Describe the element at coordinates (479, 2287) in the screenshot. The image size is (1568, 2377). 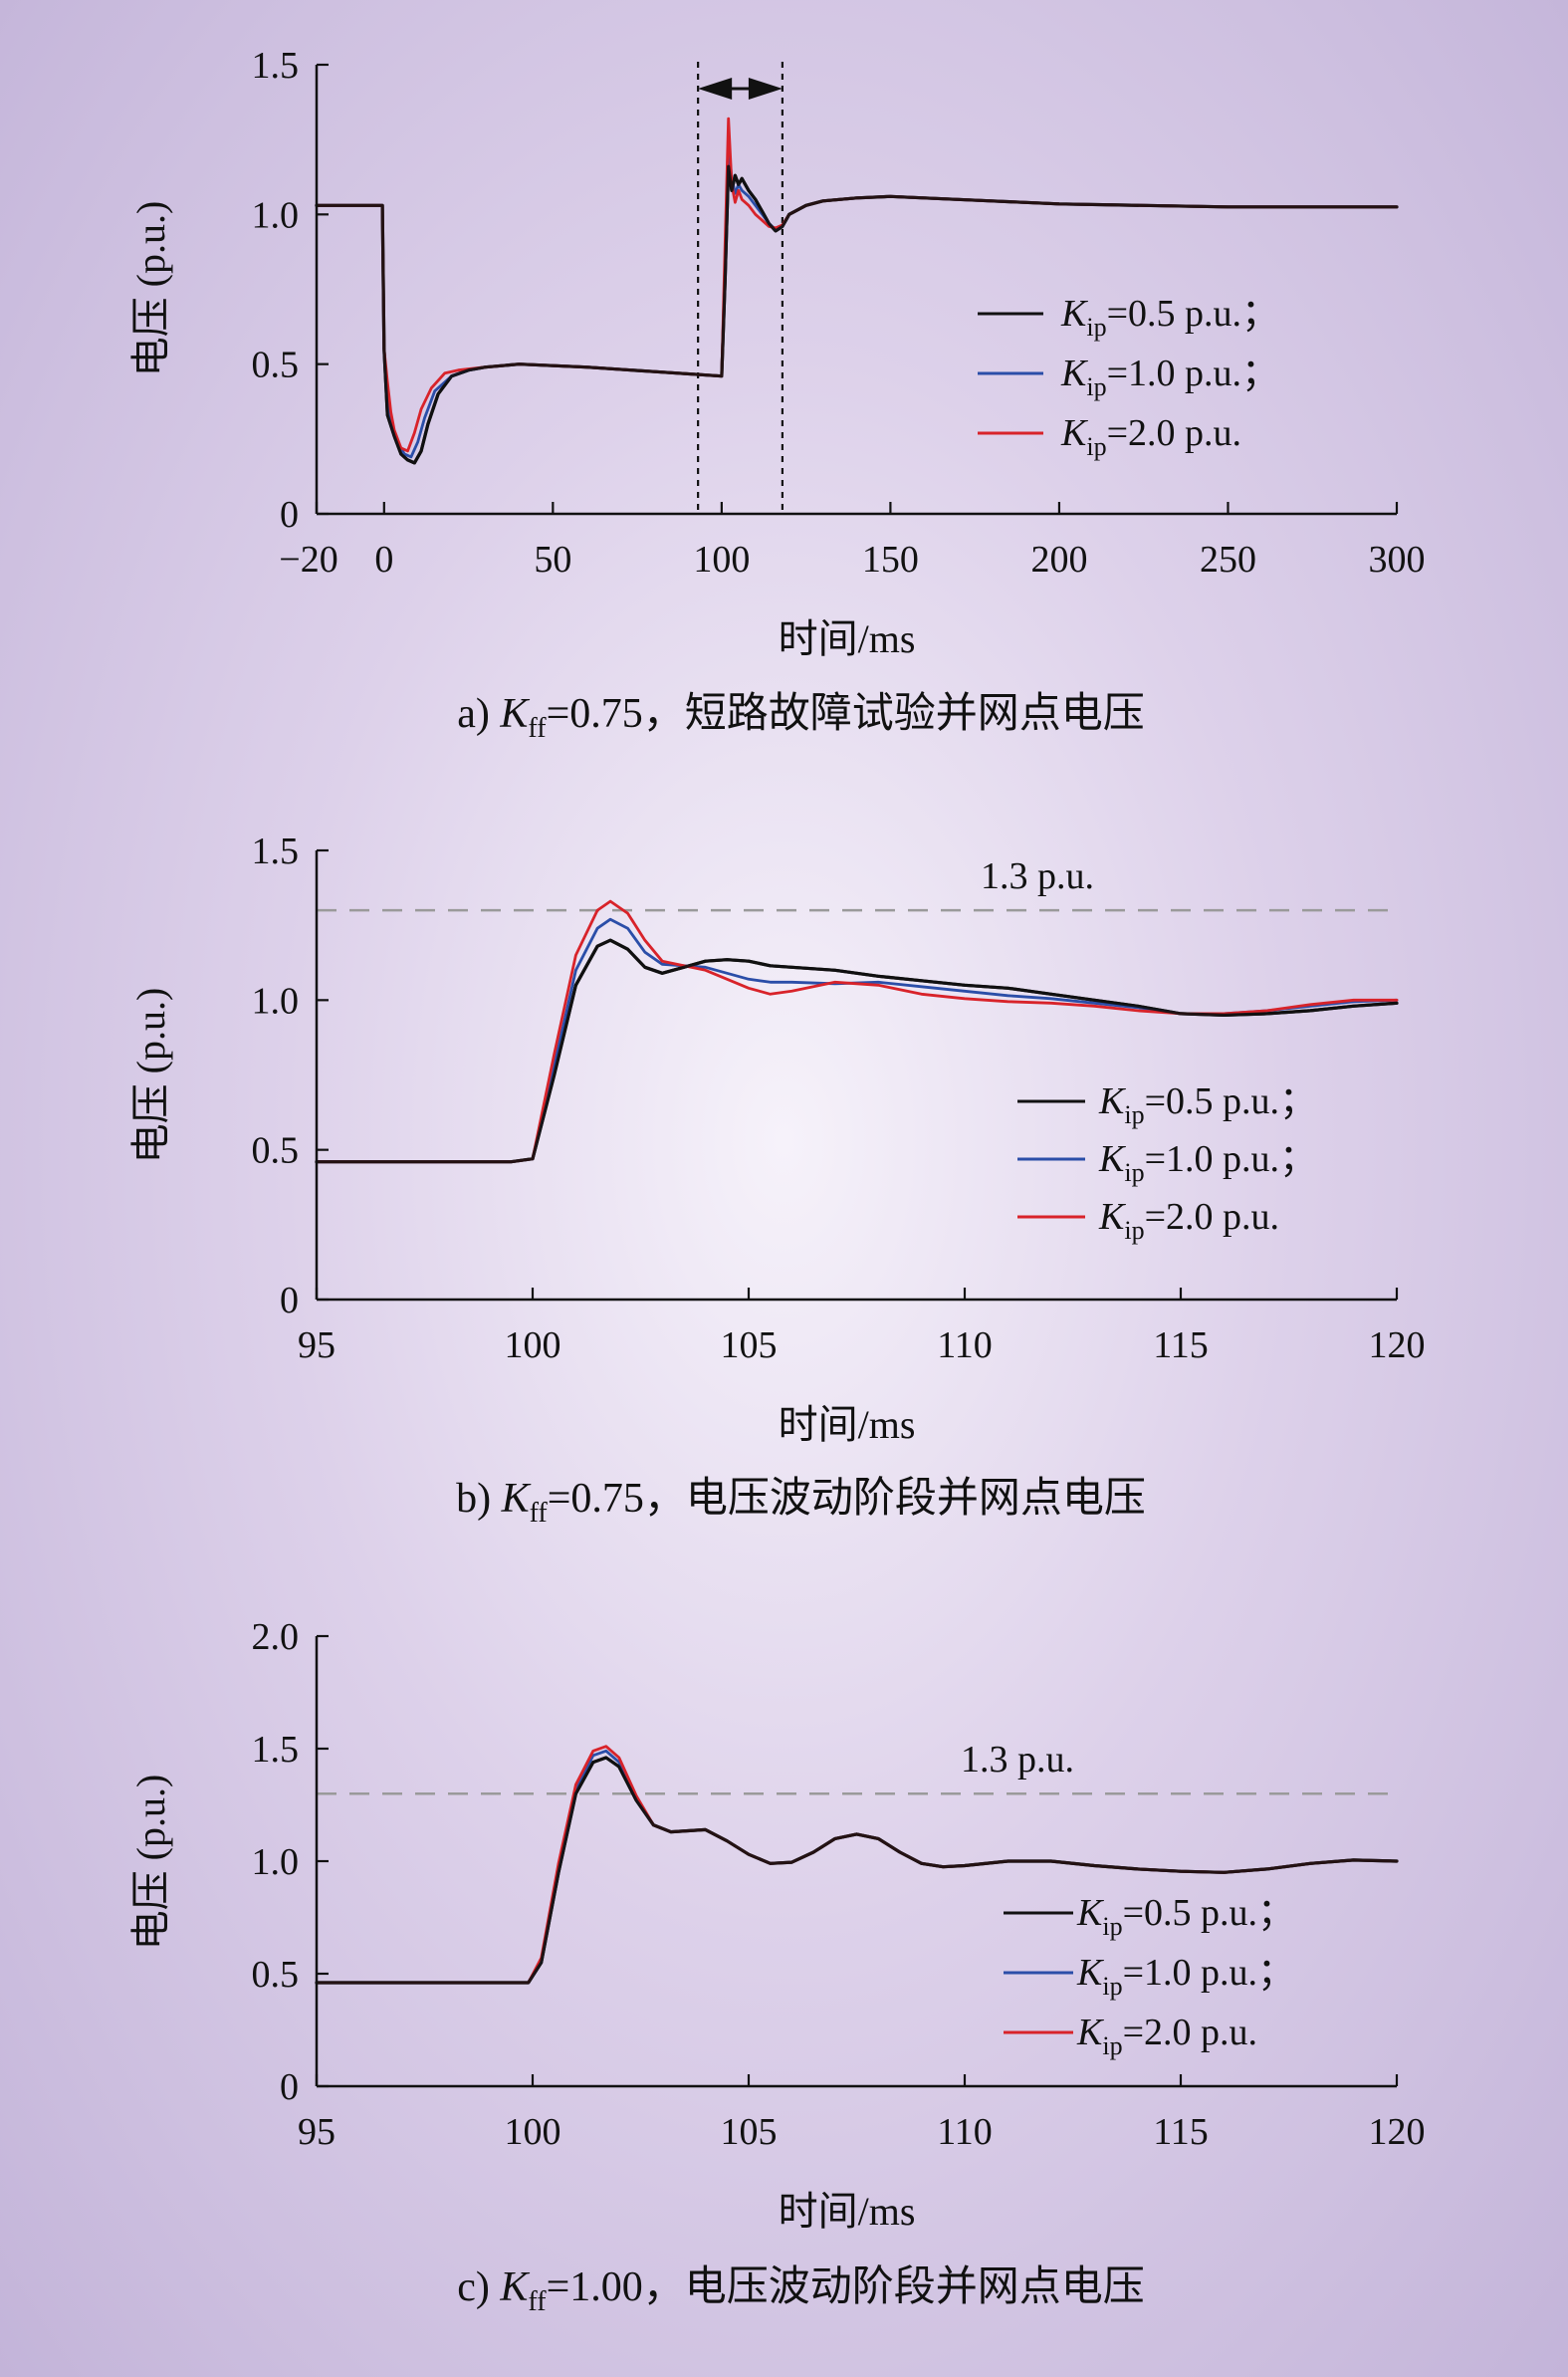
I see `caption-prefix: c)` at that location.